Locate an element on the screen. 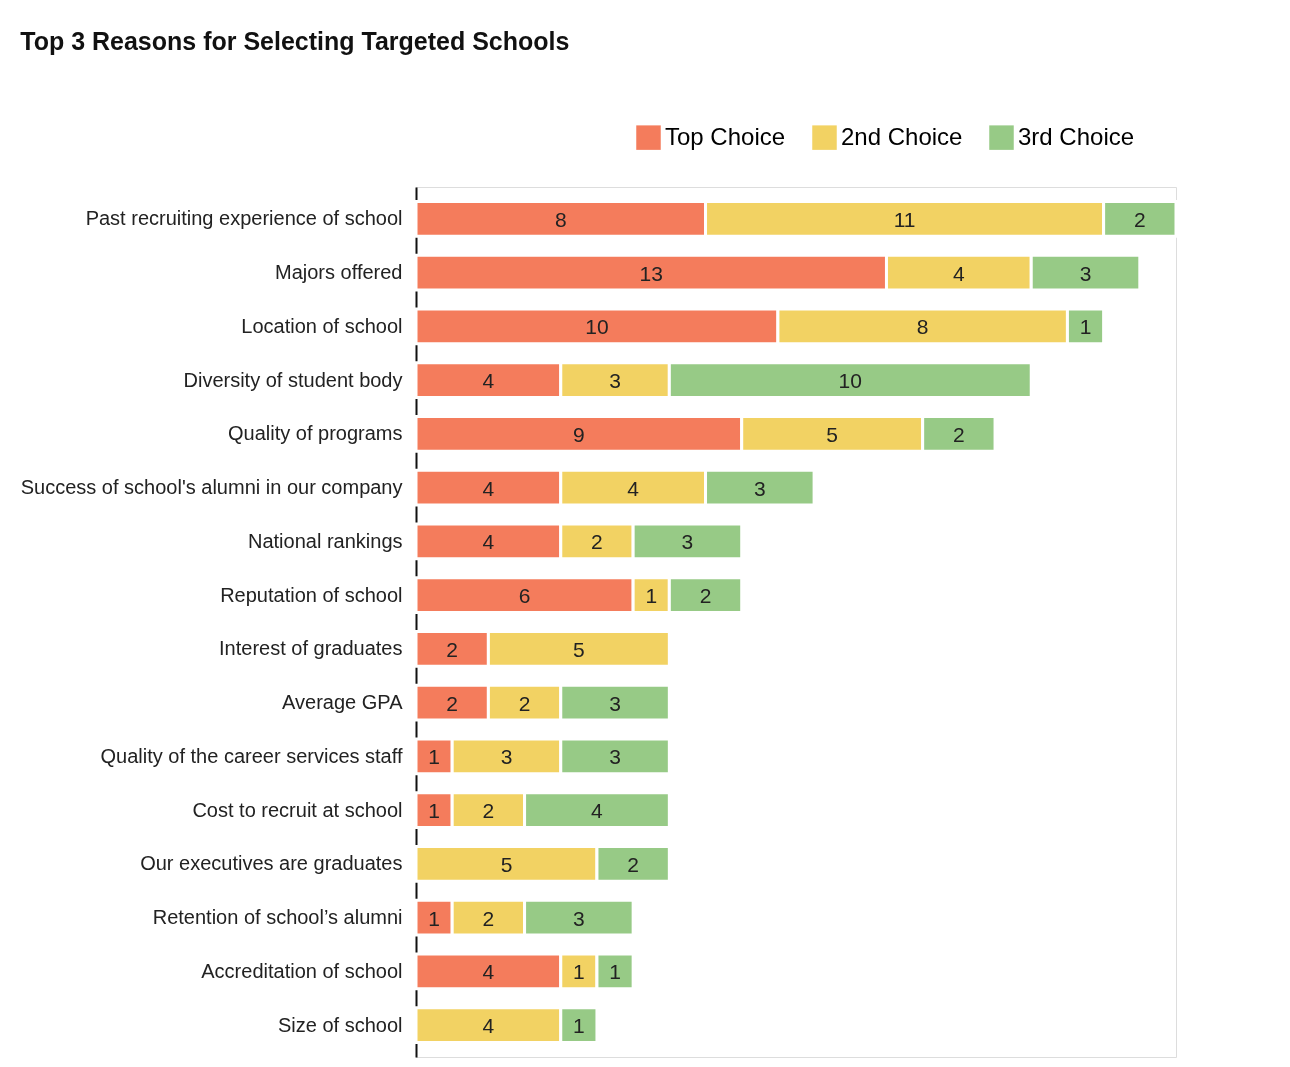  y-tick-label: Our executives are graduates is located at coordinates (271, 863).